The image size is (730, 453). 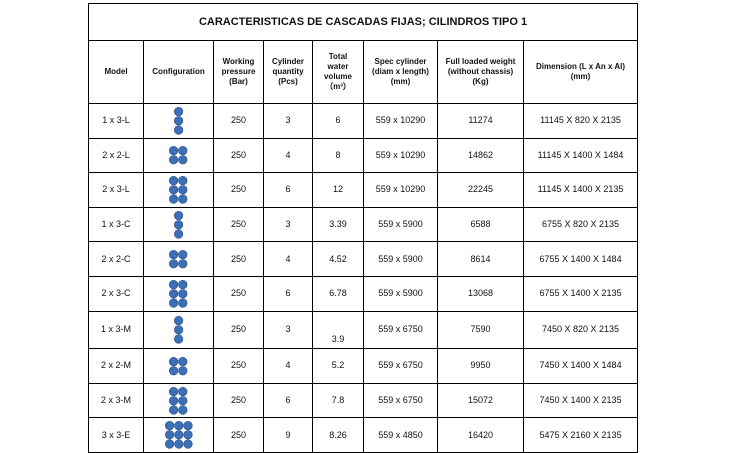 I want to click on cell: 13068, so click(x=480, y=293).